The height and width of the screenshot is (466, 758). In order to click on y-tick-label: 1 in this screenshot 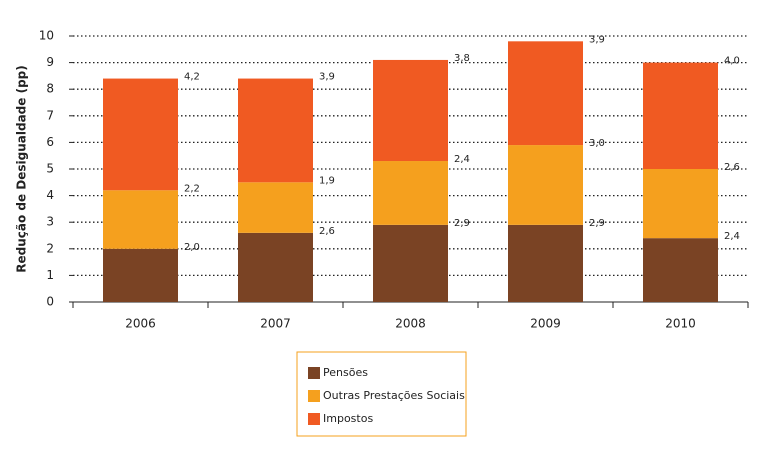, I will do `click(50, 275)`.